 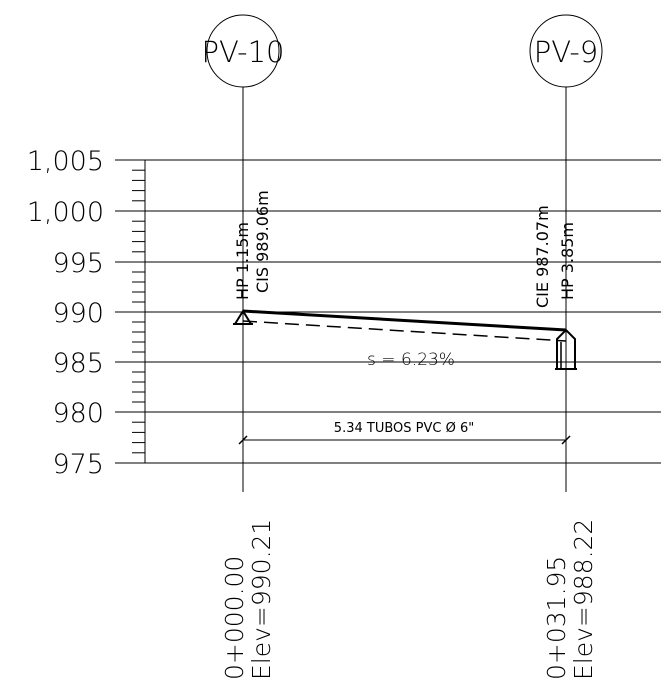 I want to click on pv10-station: 0+000.00, so click(x=234, y=618).